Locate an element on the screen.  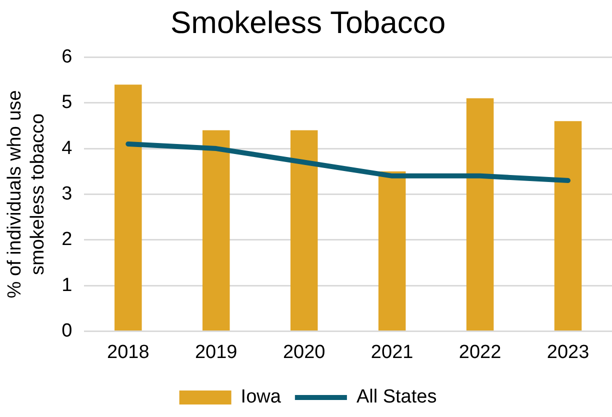
y-tick-label: 5 is located at coordinates (67, 103).